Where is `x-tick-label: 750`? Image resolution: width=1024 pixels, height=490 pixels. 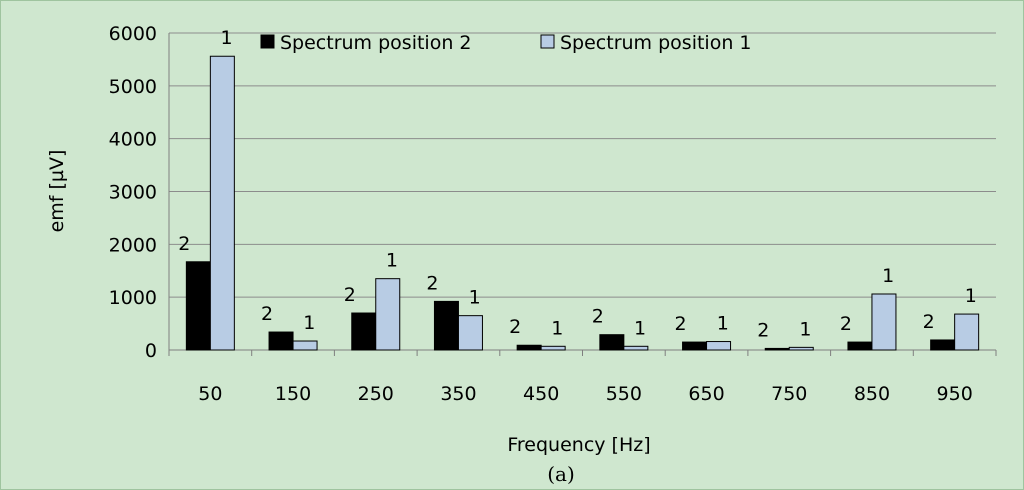 x-tick-label: 750 is located at coordinates (789, 394).